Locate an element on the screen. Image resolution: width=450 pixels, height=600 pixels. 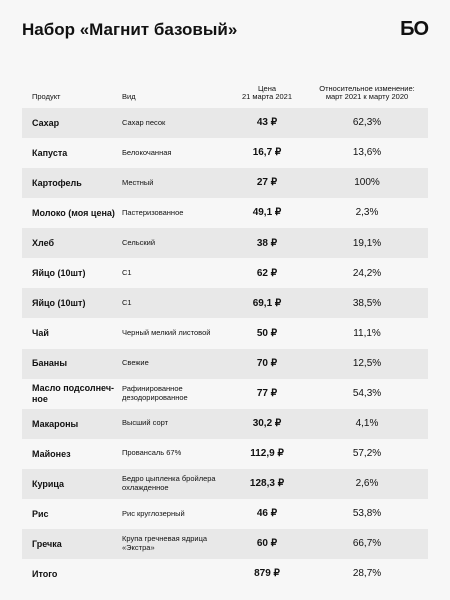
table-cell: Итого is located at coordinates (45, 573).